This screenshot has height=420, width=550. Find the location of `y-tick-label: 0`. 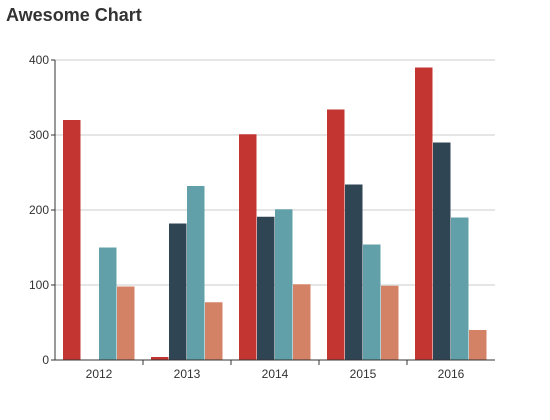

y-tick-label: 0 is located at coordinates (45, 360).